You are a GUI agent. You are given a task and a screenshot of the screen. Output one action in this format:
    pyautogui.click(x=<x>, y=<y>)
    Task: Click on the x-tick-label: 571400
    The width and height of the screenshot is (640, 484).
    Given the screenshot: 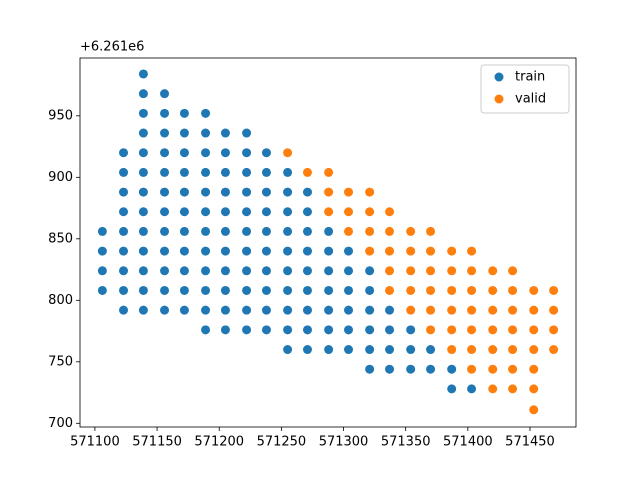 What is the action you would take?
    pyautogui.click(x=468, y=442)
    